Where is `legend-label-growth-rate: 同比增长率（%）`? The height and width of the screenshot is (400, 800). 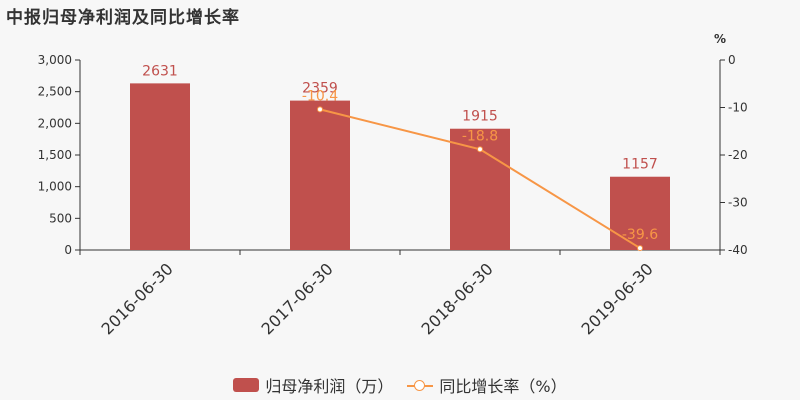
legend-label-growth-rate: 同比增长率（%） is located at coordinates (503, 386).